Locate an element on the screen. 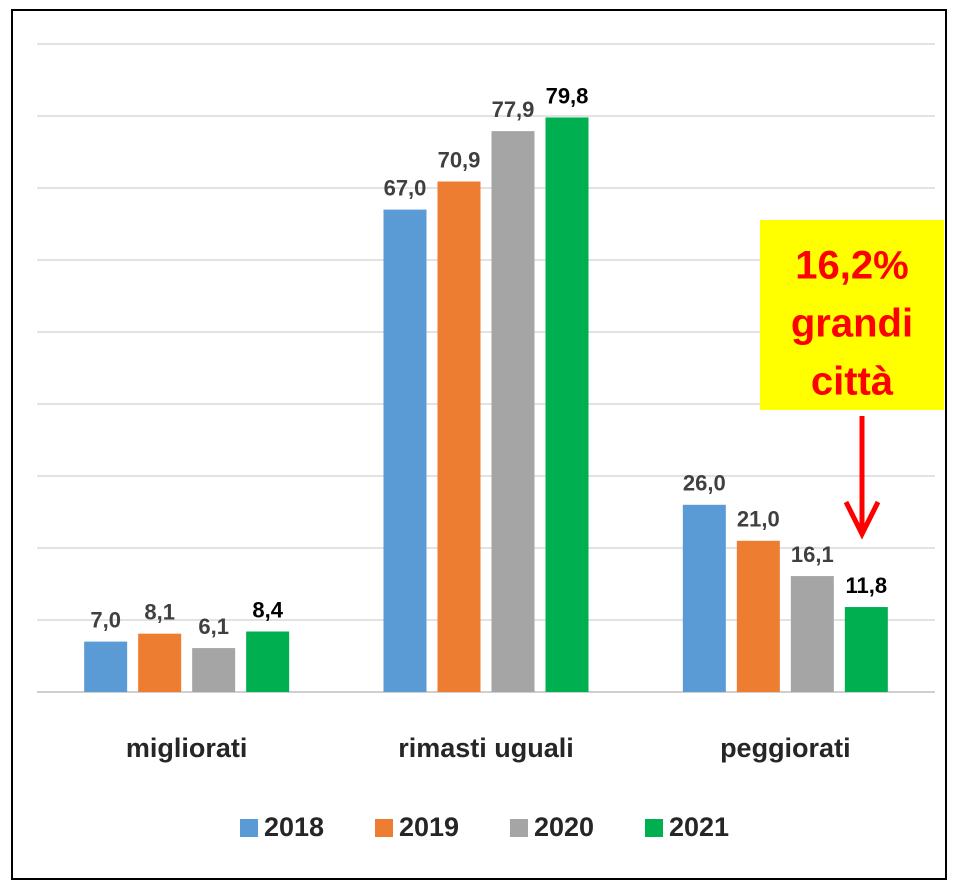  x-tick-label: peggiorati is located at coordinates (785, 748).